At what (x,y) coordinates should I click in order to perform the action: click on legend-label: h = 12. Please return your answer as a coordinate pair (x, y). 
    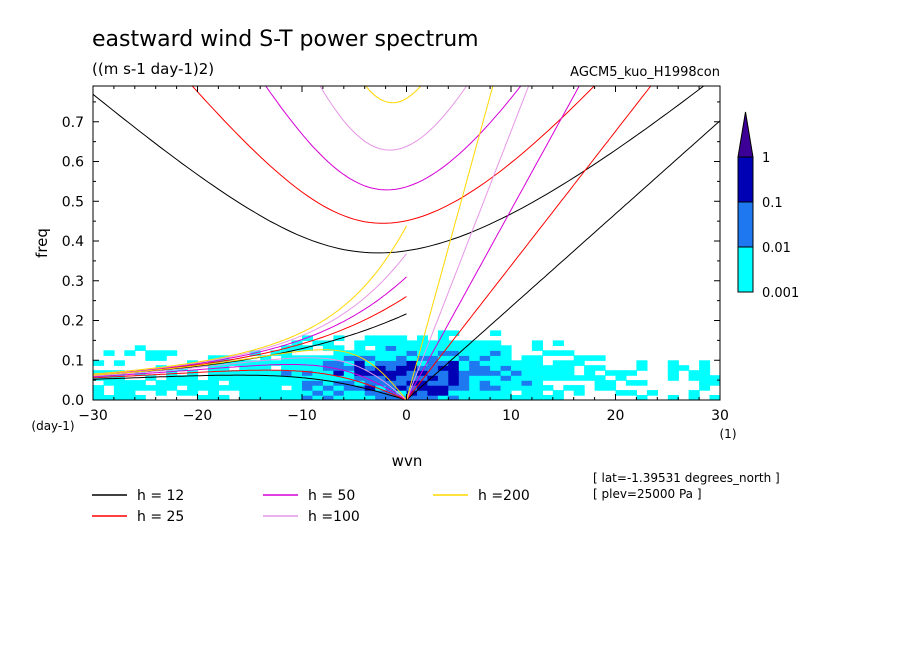
    Looking at the image, I should click on (160, 496).